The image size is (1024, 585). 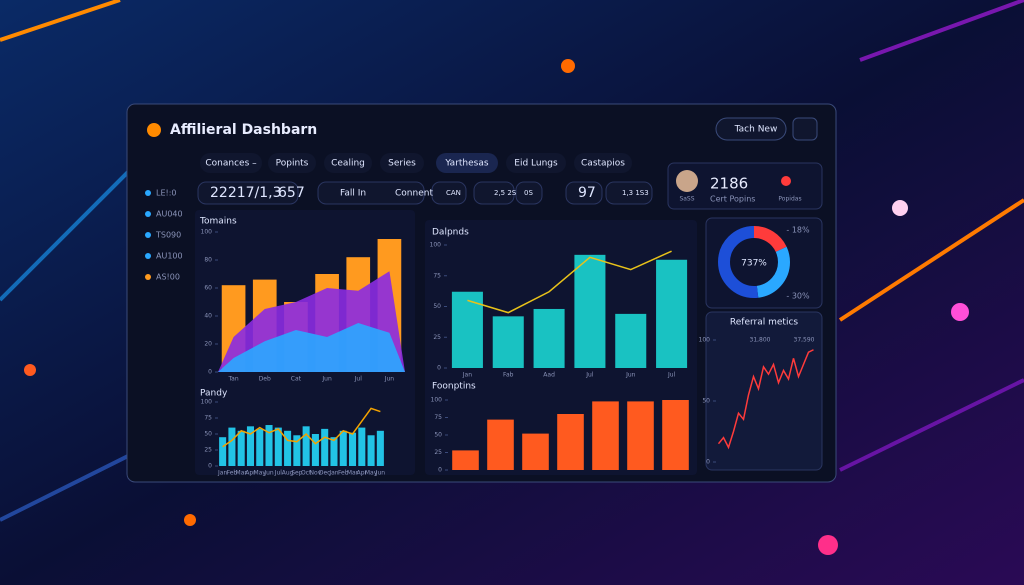 I want to click on button, so click(x=751, y=129).